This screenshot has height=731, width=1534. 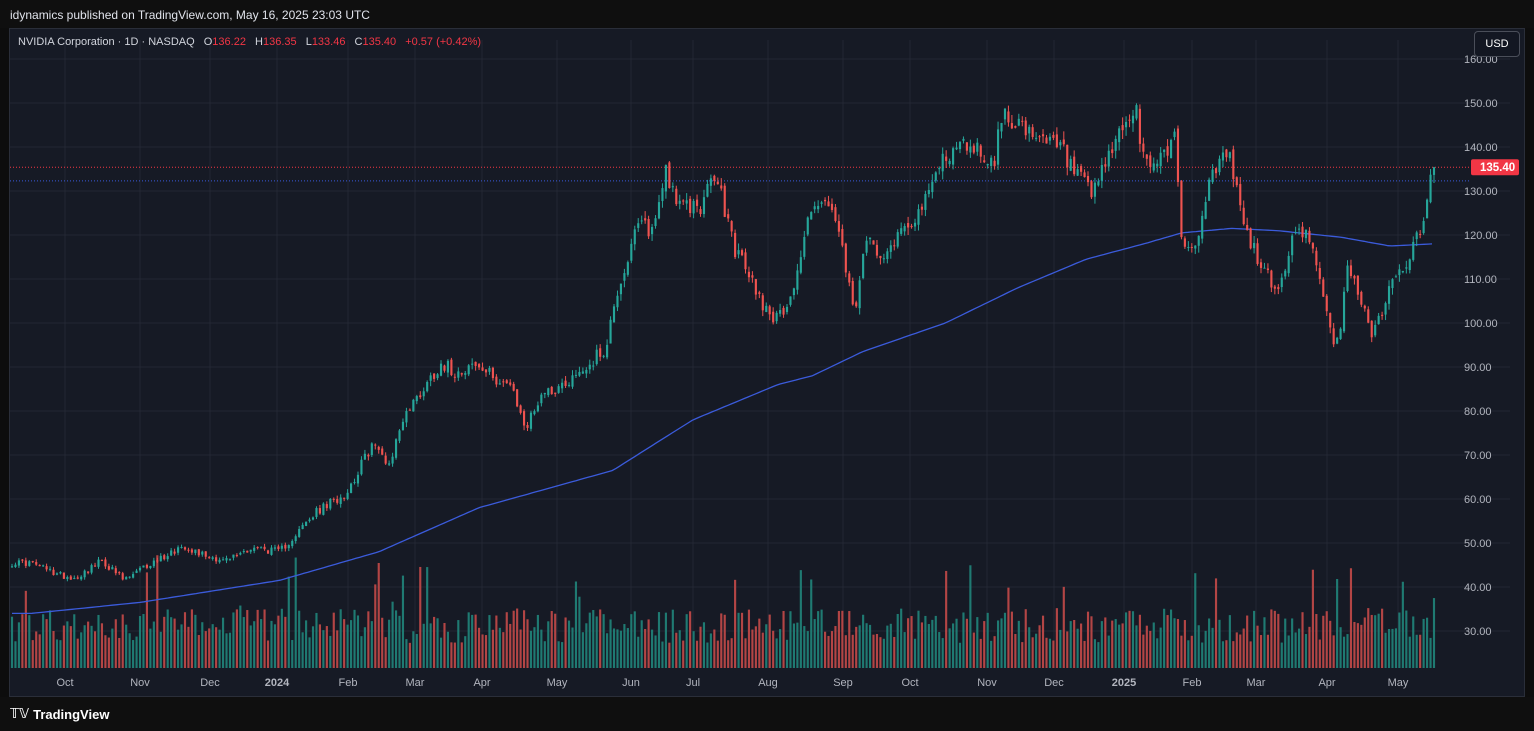 I want to click on y-tick-label: 40.00, so click(x=1478, y=588).